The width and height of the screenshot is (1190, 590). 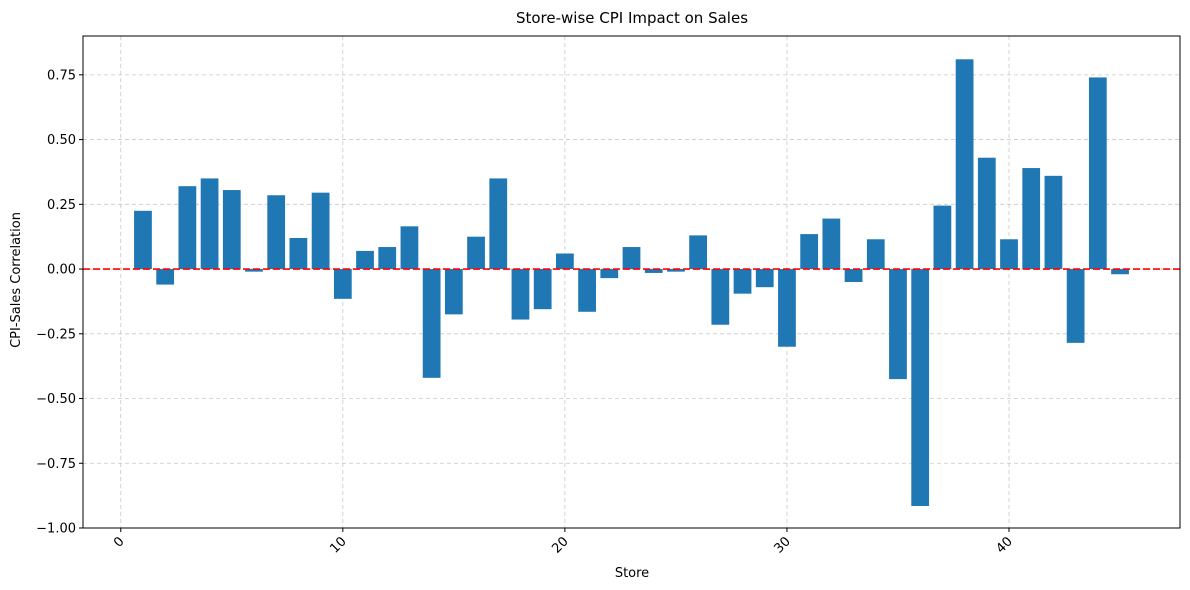 What do you see at coordinates (632, 18) in the screenshot?
I see `chart-title: Store-wise CPI Impact on Sales` at bounding box center [632, 18].